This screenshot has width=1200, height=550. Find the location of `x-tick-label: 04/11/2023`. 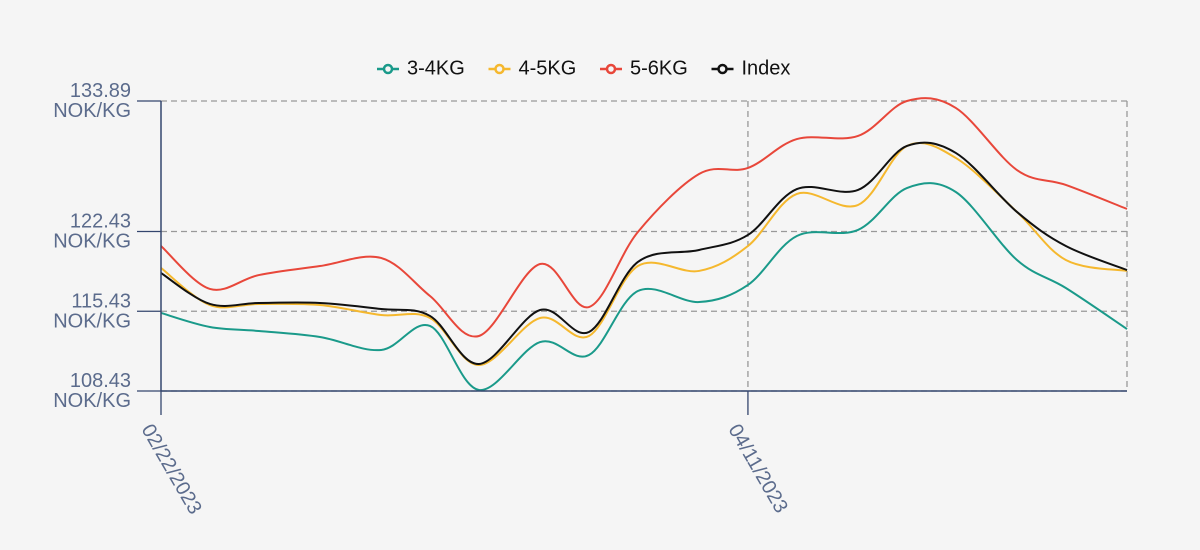

x-tick-label: 04/11/2023 is located at coordinates (758, 469).